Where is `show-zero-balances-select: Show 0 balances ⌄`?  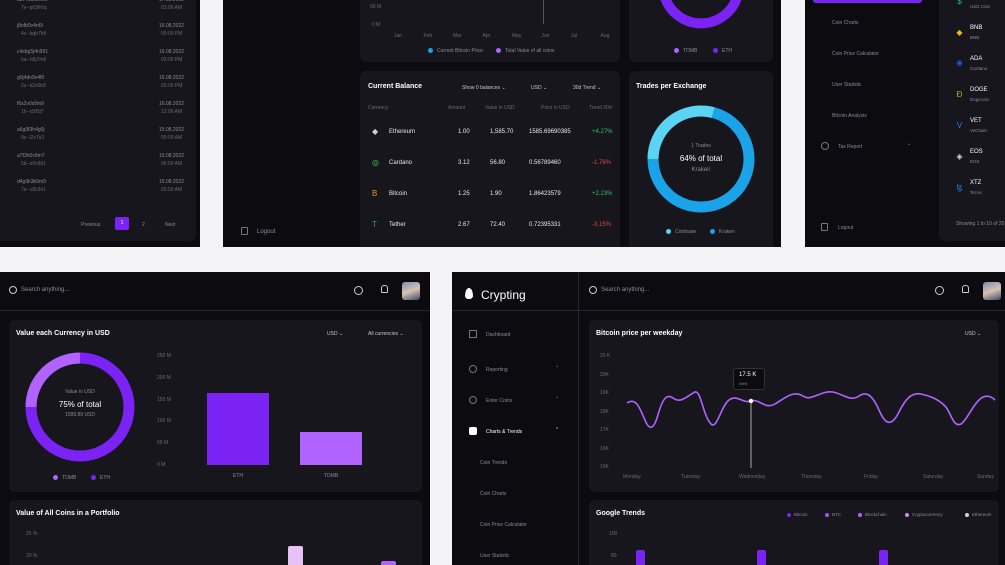 show-zero-balances-select: Show 0 balances ⌄ is located at coordinates (484, 88).